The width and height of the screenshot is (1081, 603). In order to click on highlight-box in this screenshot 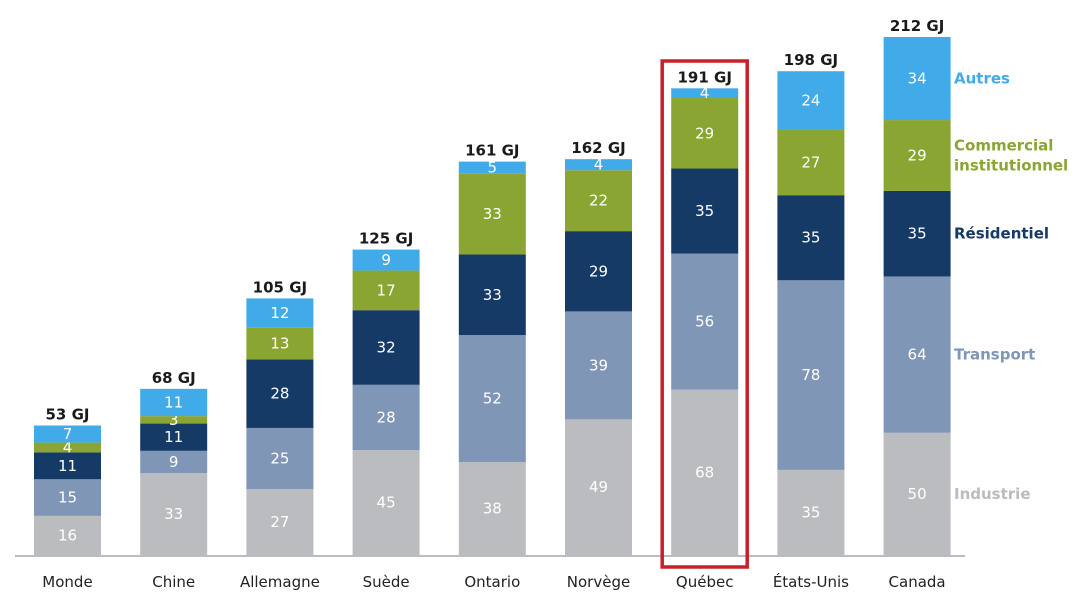, I will do `click(704, 314)`.